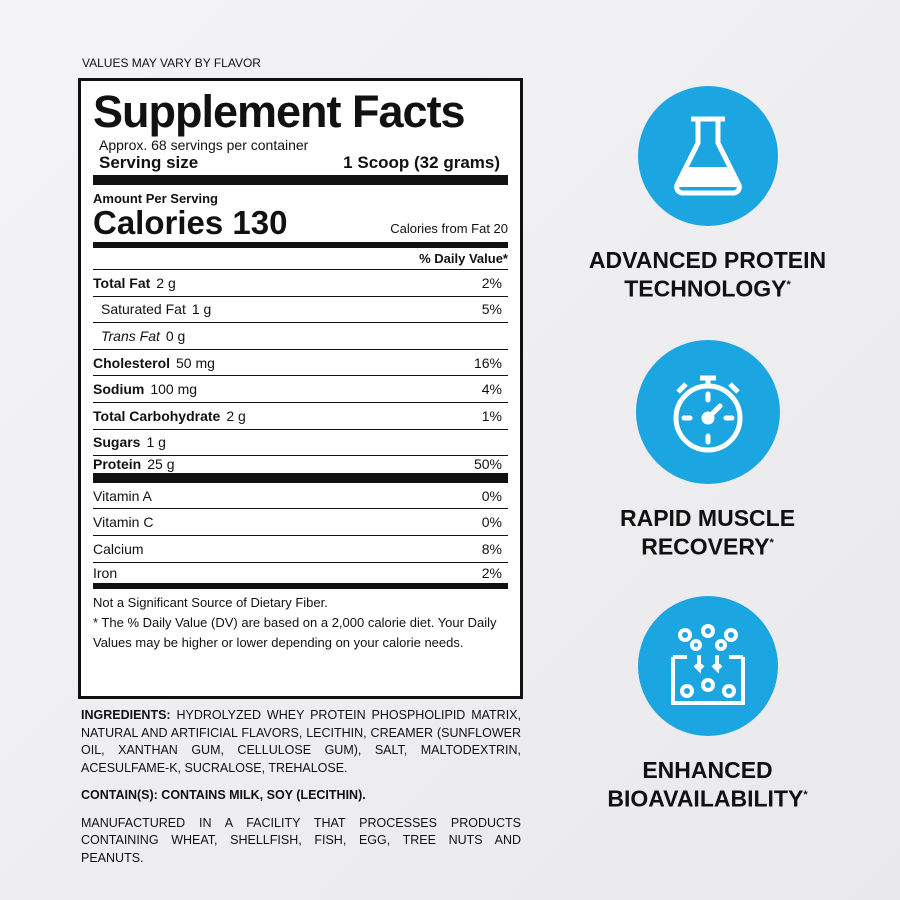 The image size is (900, 900). Describe the element at coordinates (491, 282) in the screenshot. I see `nutrient-daily-value: 2%` at that location.